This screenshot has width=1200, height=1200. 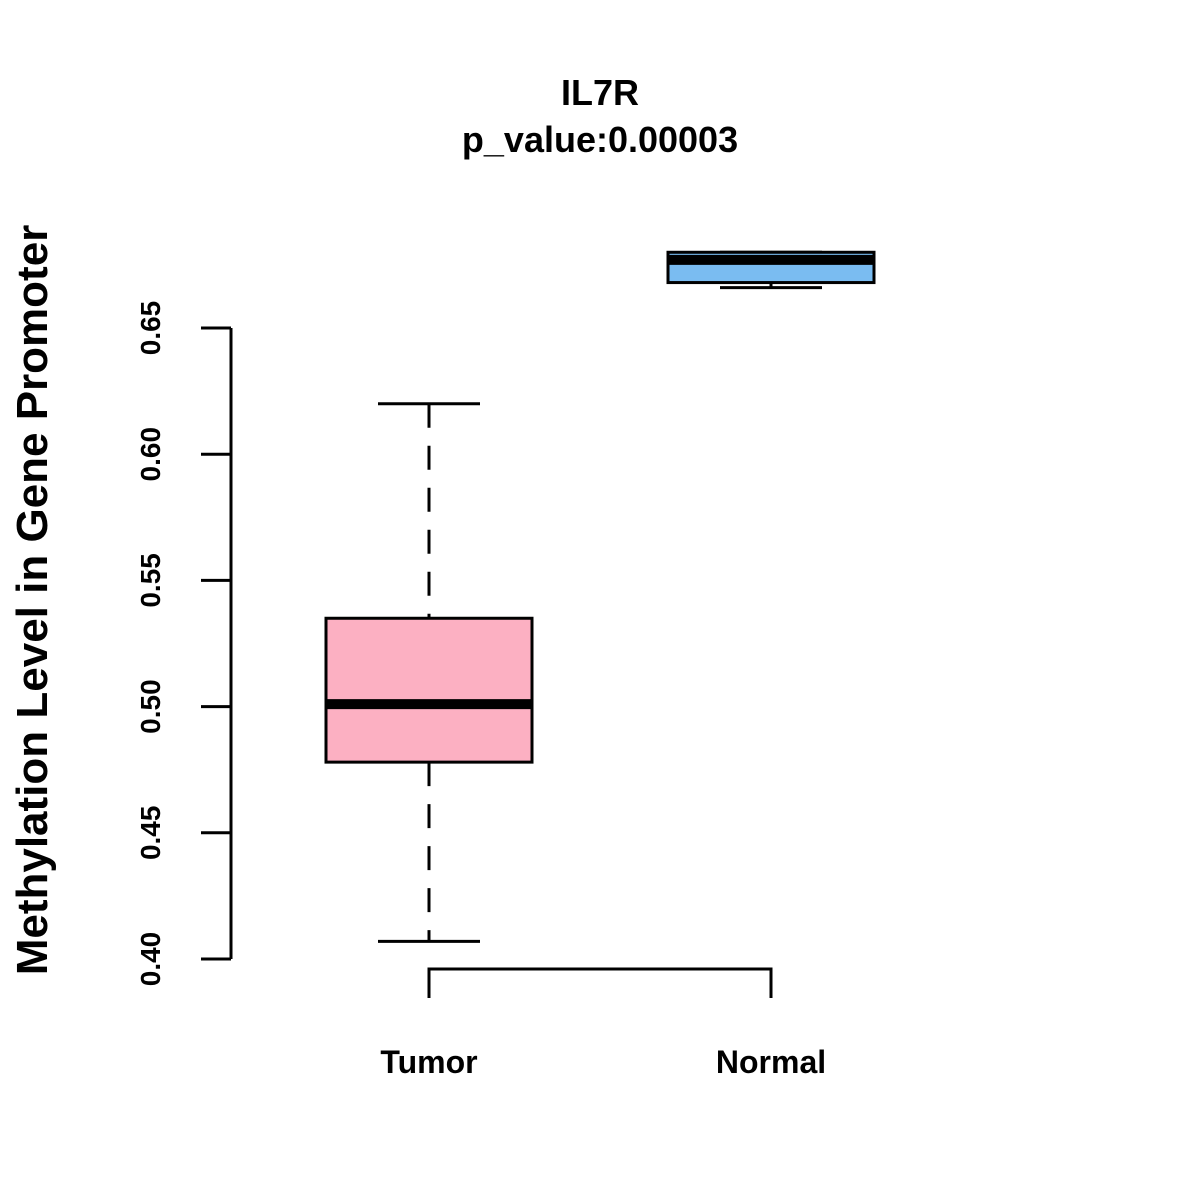 I want to click on x-tick-label-tumor: Tumor, so click(x=428, y=1062).